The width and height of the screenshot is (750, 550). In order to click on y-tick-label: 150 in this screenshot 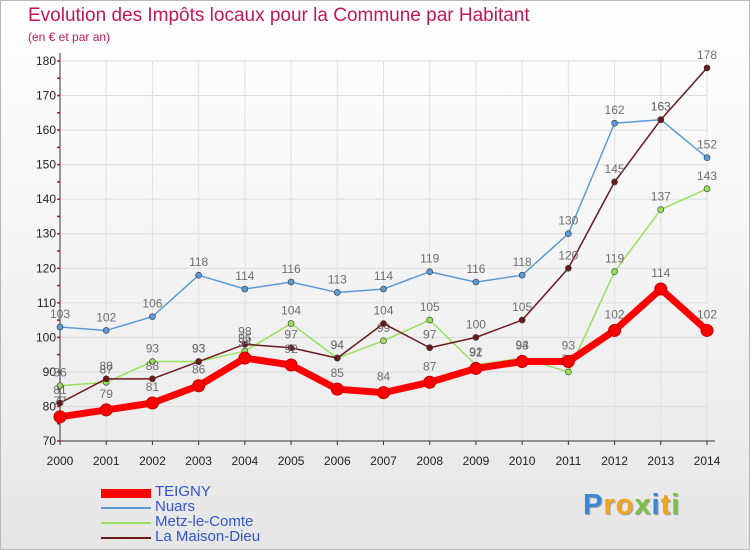, I will do `click(46, 165)`.